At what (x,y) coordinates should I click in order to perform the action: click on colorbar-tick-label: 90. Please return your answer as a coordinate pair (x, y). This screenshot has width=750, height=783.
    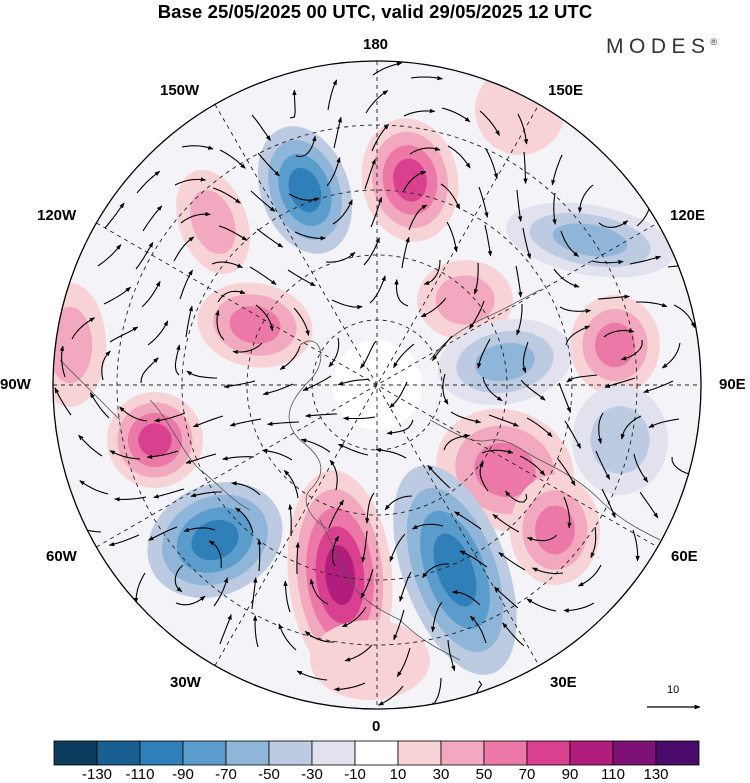
    Looking at the image, I should click on (570, 774).